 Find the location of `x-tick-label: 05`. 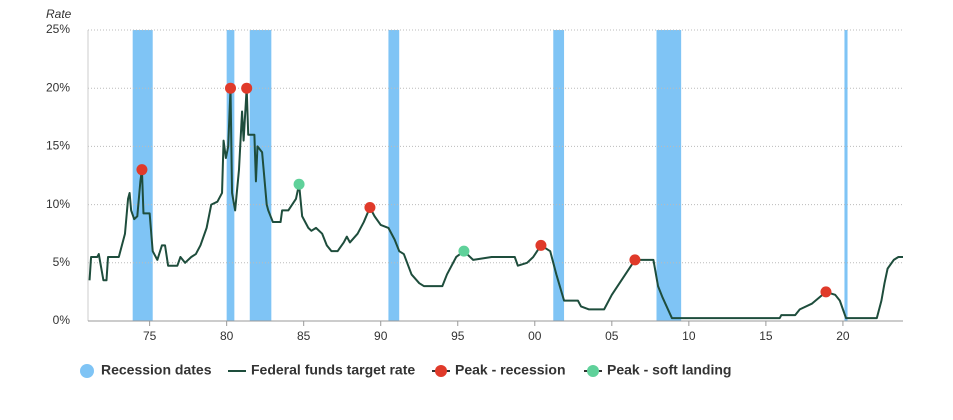

x-tick-label: 05 is located at coordinates (612, 336).